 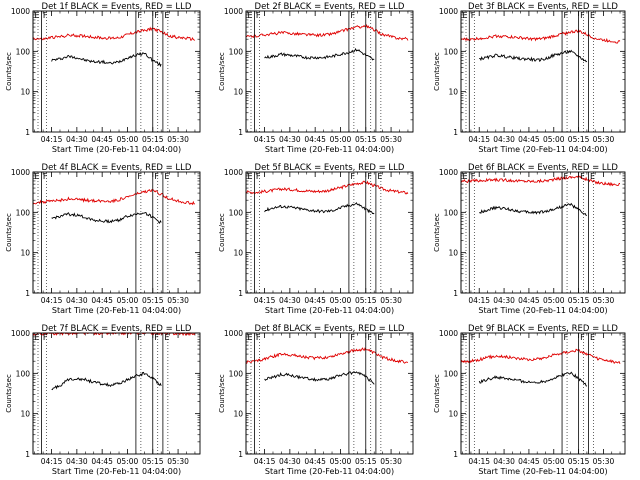 I want to click on panel-title: Det 7f BLACK = Events, RED = LLD, so click(x=117, y=329).